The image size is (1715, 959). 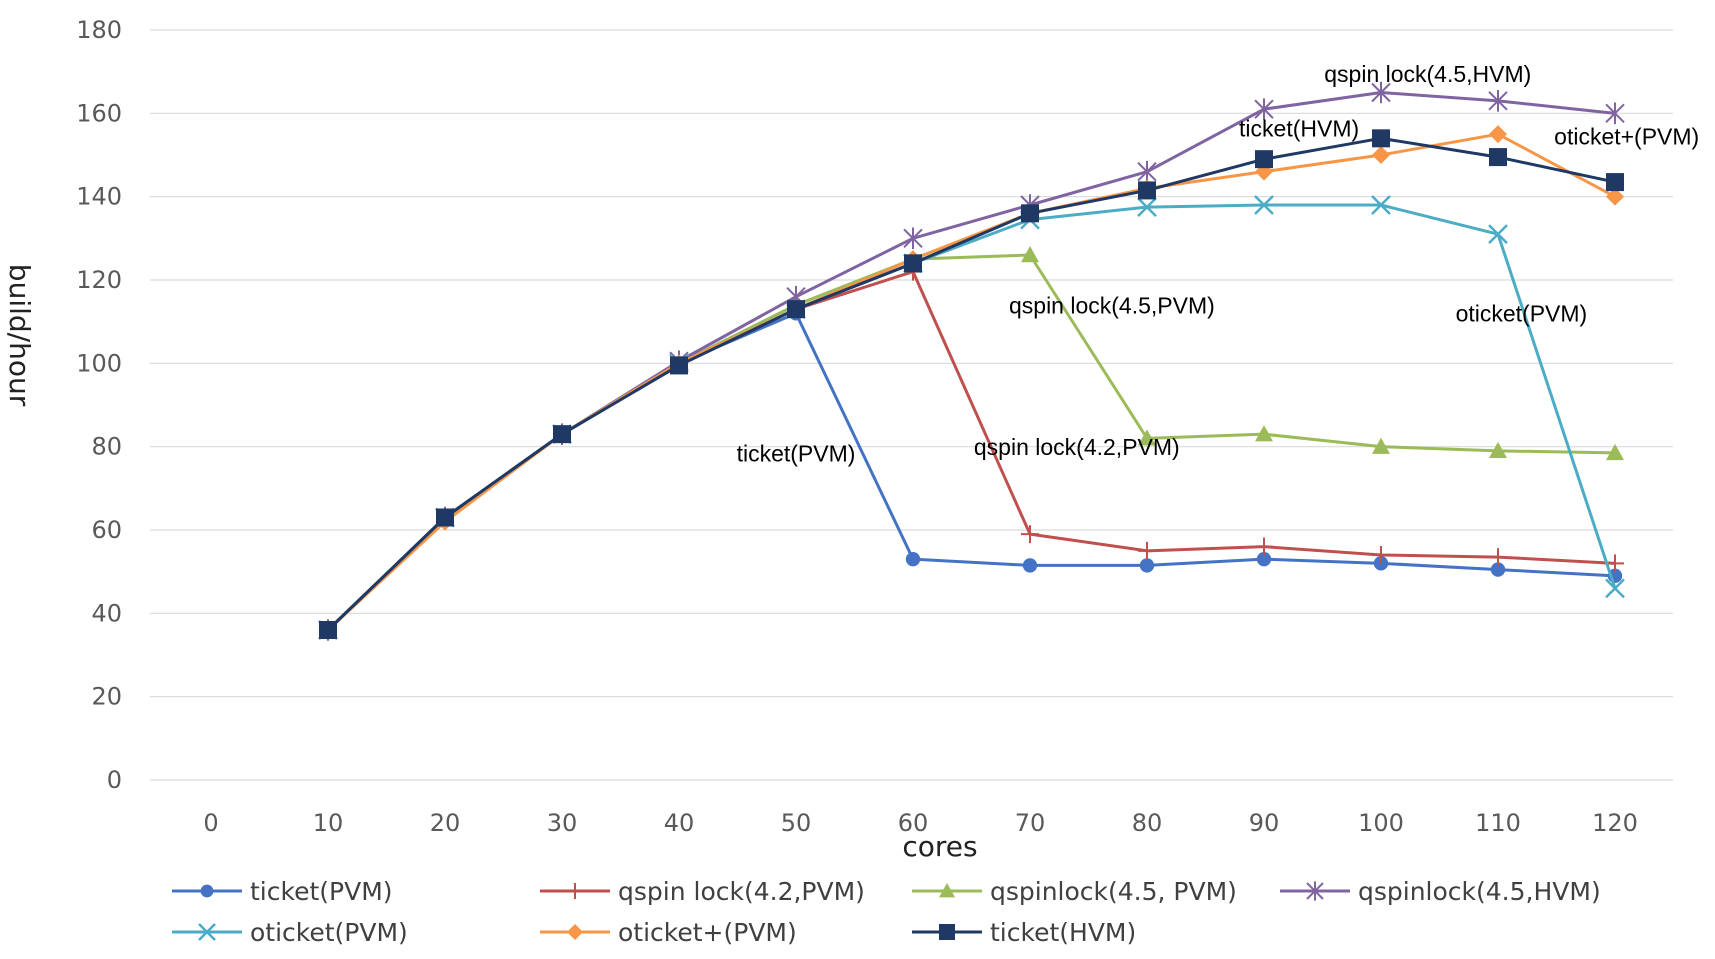 I want to click on annotation-label: qspin lock(4.5,PVM), so click(x=1112, y=305).